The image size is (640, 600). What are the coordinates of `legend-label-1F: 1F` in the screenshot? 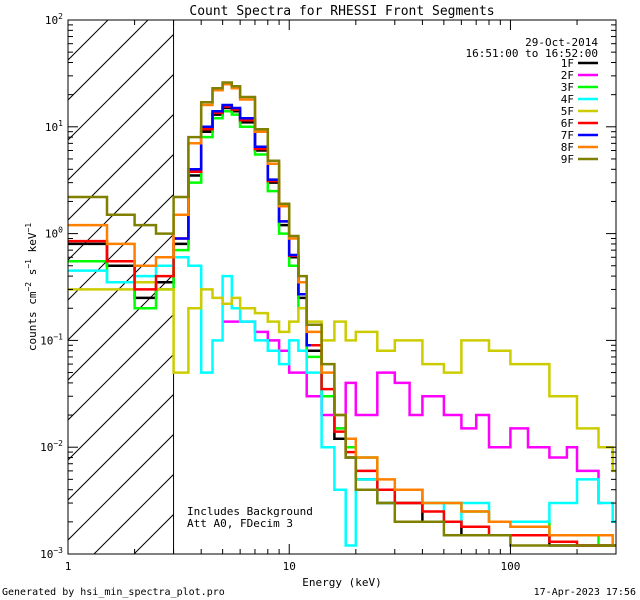 It's located at (567, 63).